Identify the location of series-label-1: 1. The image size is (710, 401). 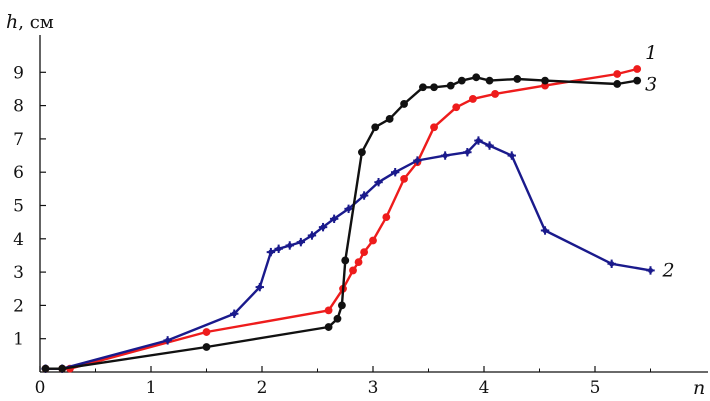
(651, 53).